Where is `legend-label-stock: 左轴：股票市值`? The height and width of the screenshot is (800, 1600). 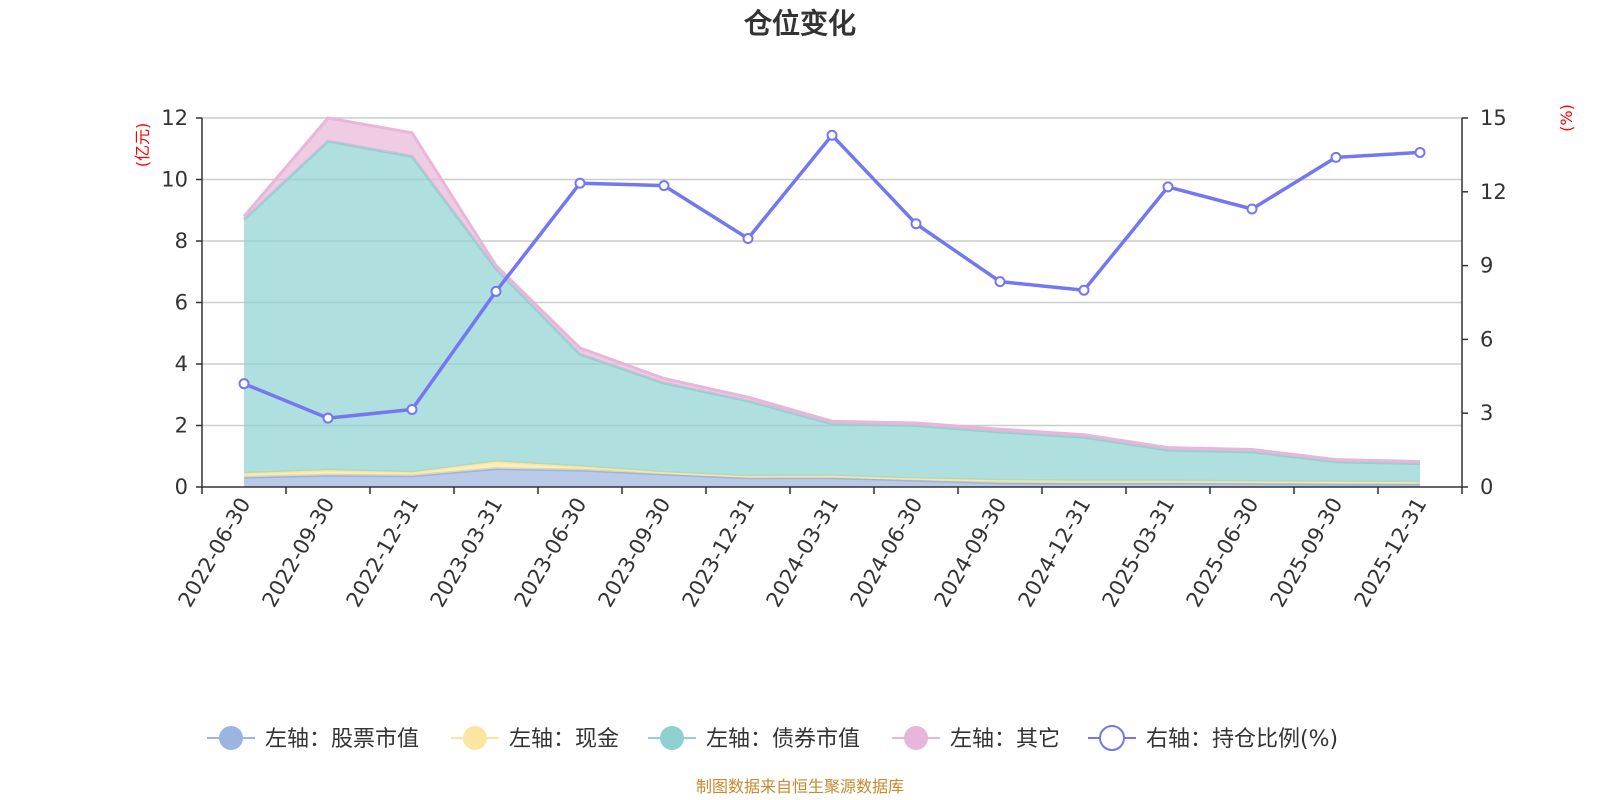 legend-label-stock: 左轴：股票市值 is located at coordinates (342, 739).